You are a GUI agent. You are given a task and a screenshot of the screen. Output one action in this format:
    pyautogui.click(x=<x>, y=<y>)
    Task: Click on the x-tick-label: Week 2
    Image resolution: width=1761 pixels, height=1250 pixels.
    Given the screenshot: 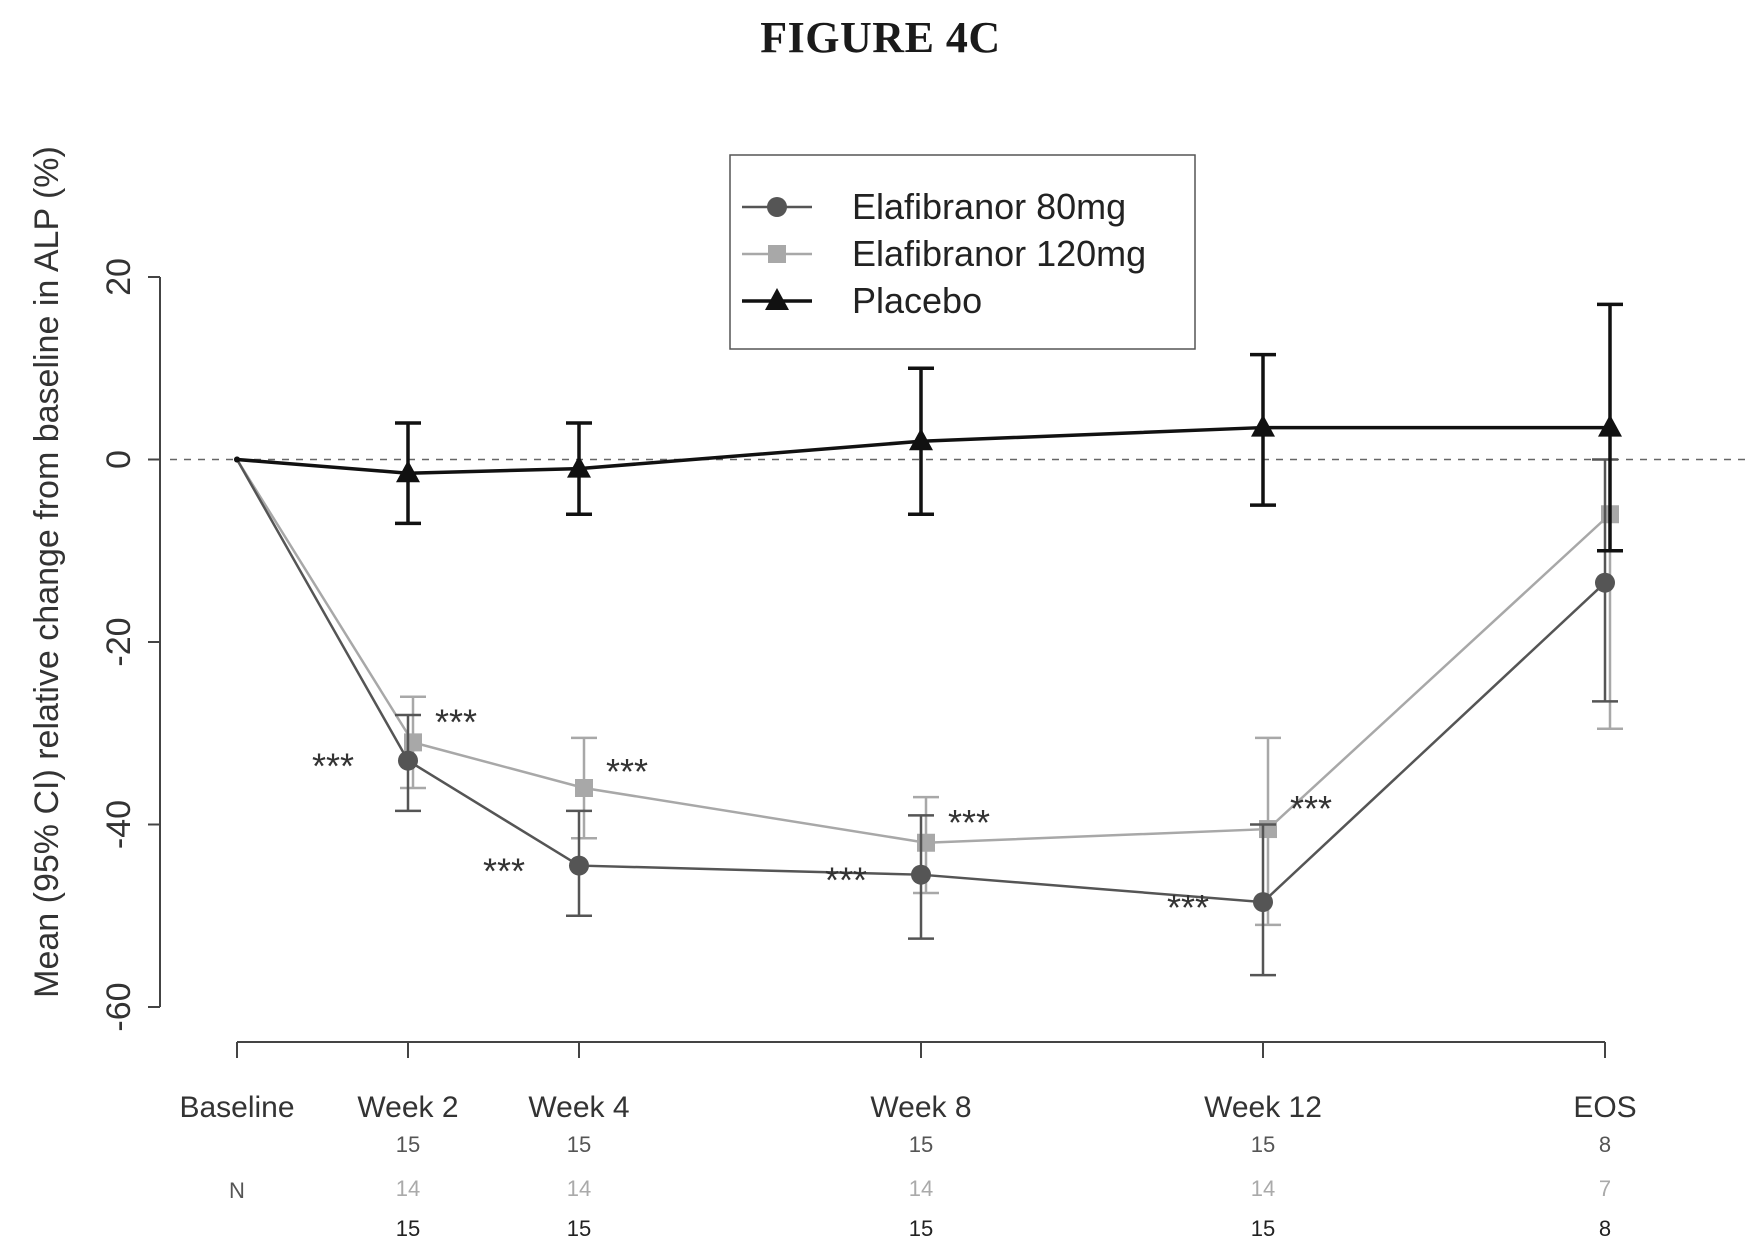 What is the action you would take?
    pyautogui.click(x=407, y=1107)
    